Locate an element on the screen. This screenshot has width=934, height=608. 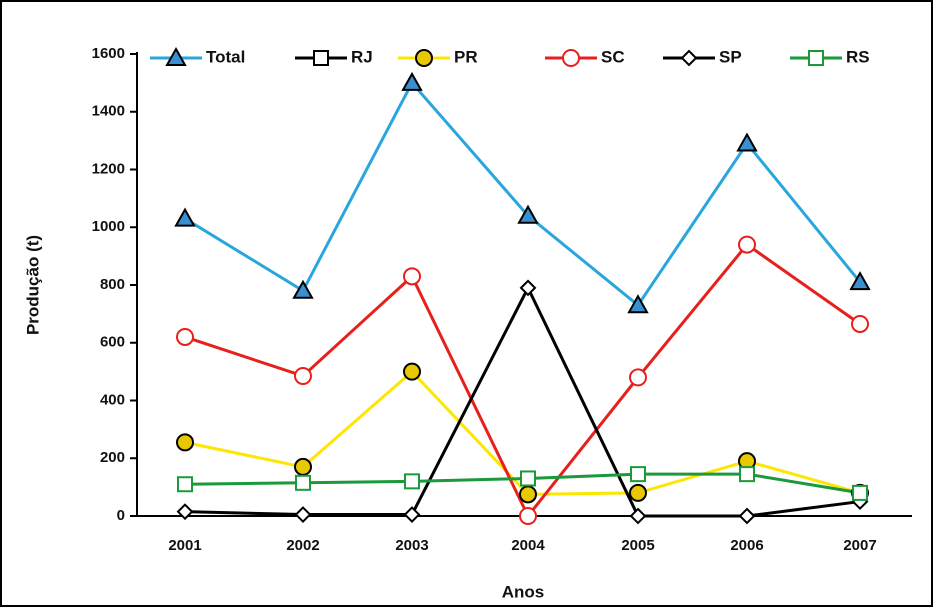
x-tick-label: 2005 is located at coordinates (637, 545).